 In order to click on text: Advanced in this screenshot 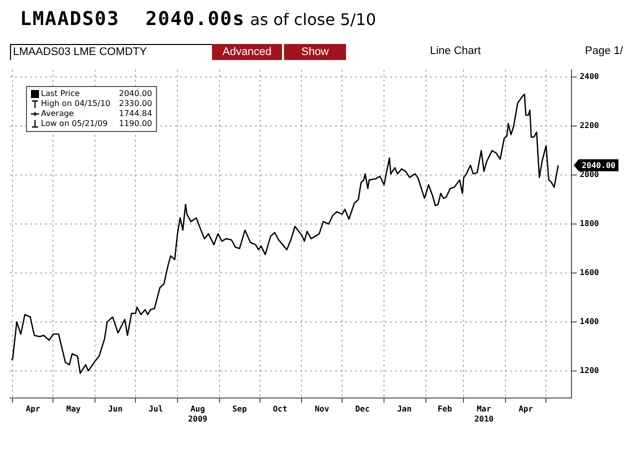, I will do `click(247, 52)`.